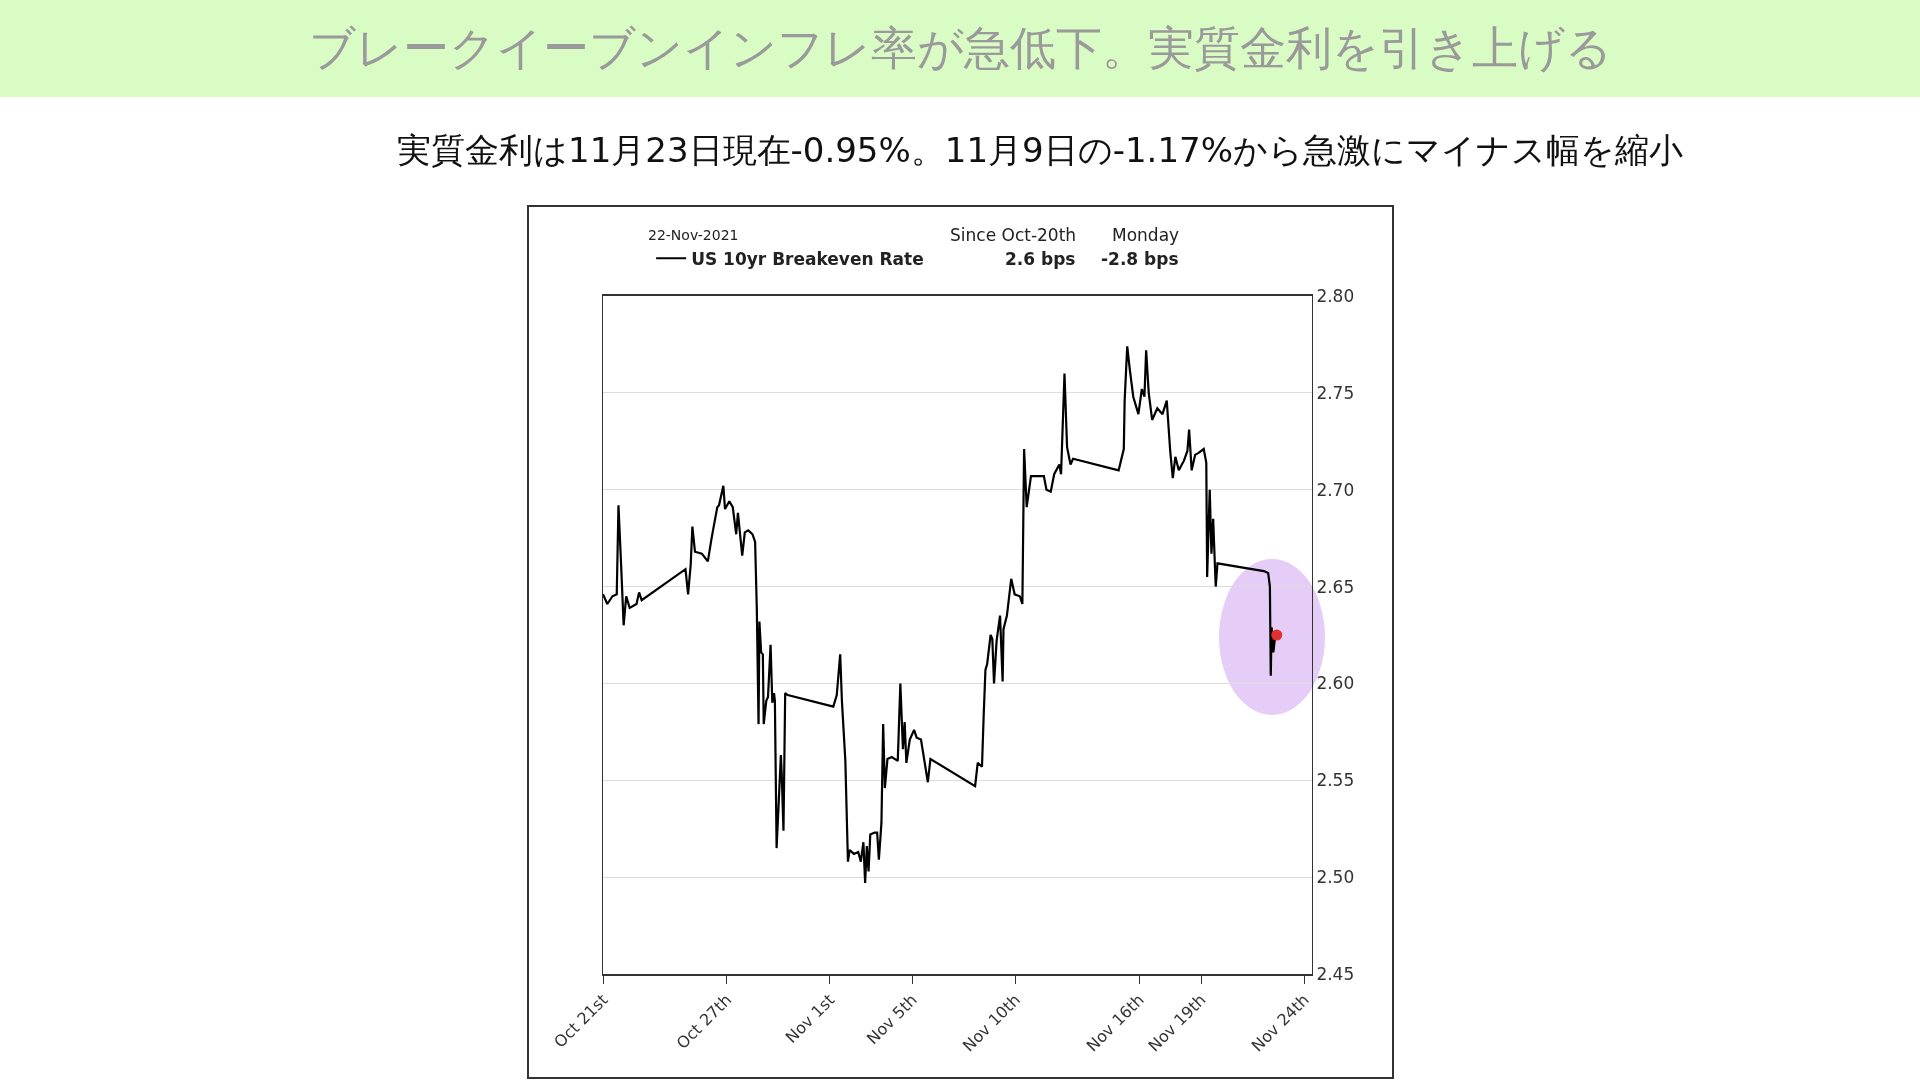 This screenshot has height=1080, width=1920. I want to click on legend-label: US 10yr Breakeven Rate, so click(807, 258).